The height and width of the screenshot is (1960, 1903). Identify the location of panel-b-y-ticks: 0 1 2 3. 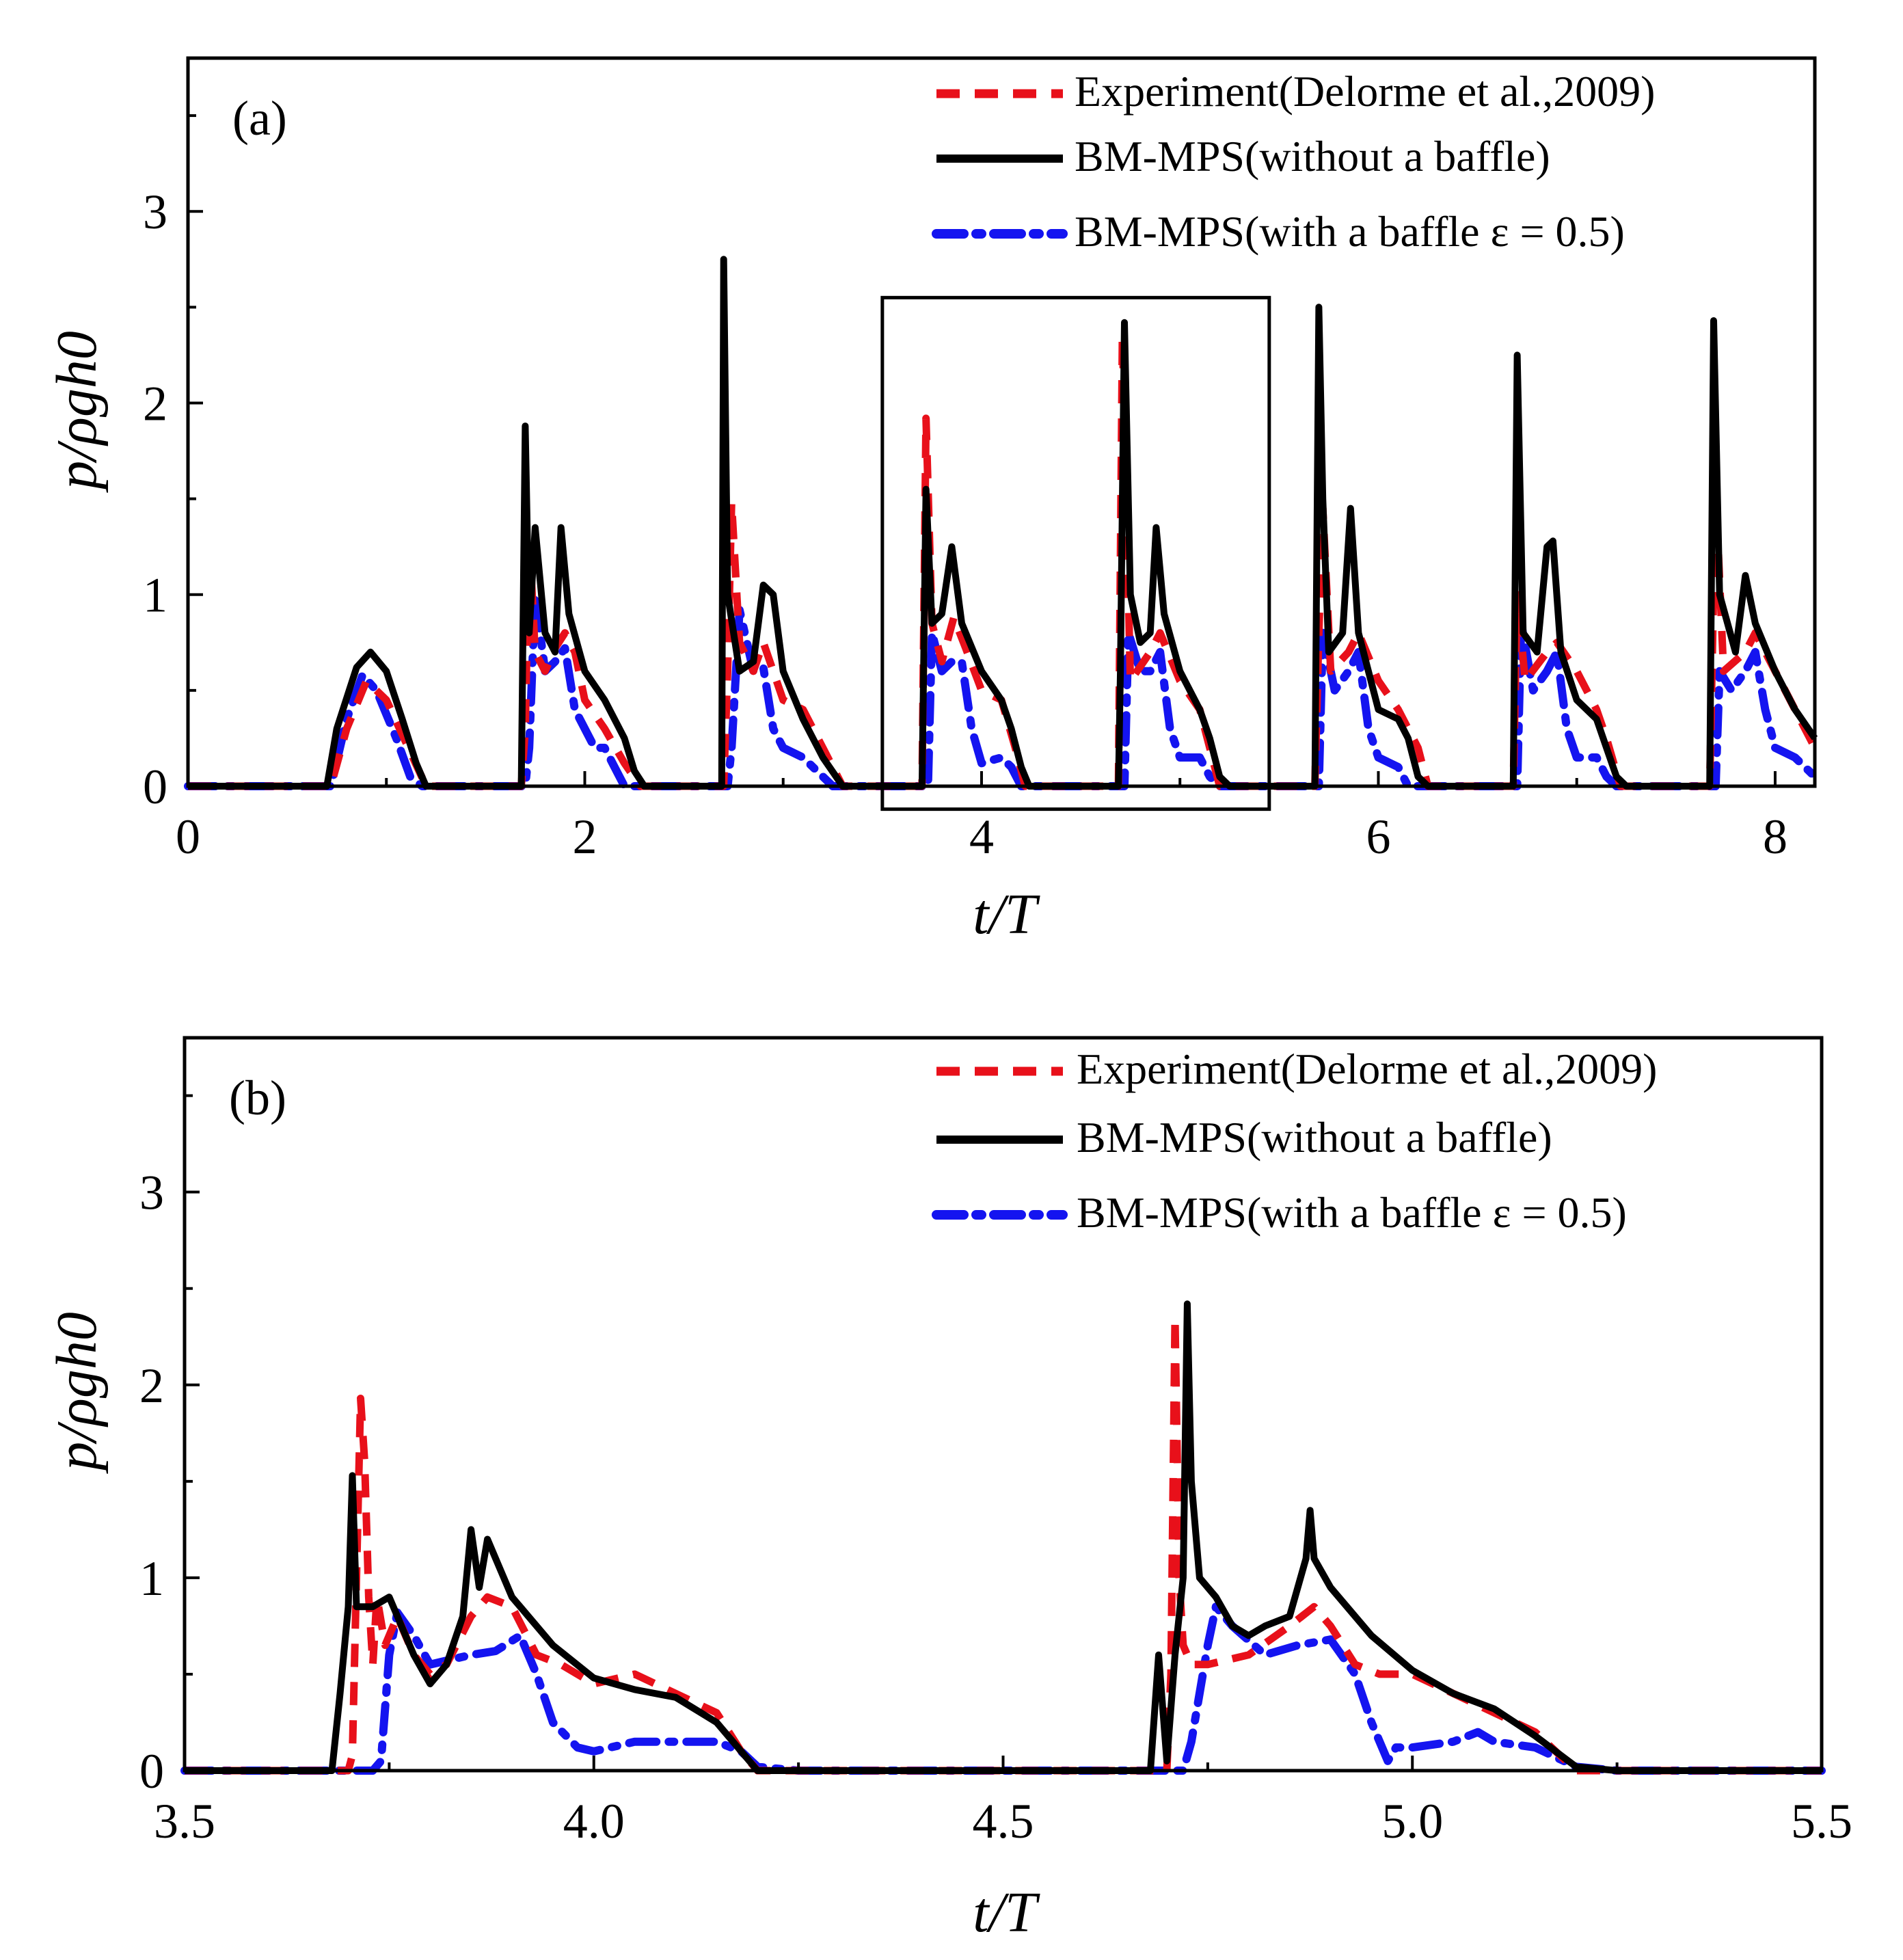
(169, 1446).